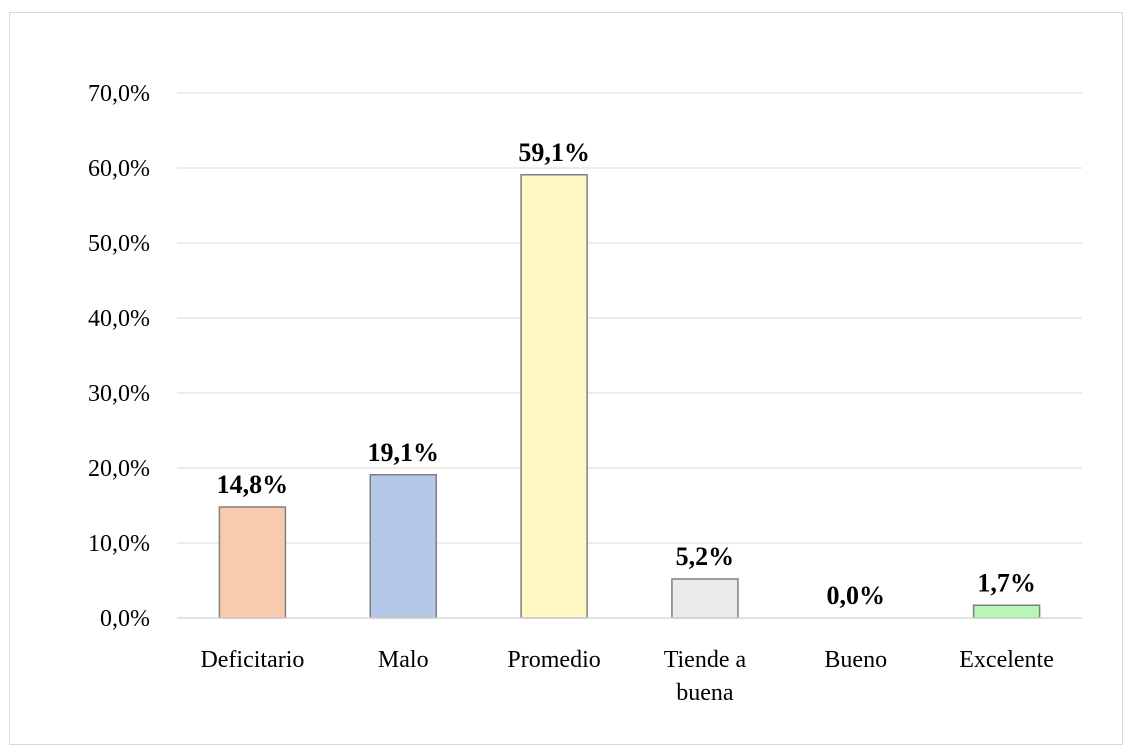 This screenshot has width=1133, height=755. Describe the element at coordinates (119, 394) in the screenshot. I see `y-tick-label-3: 30,0%` at that location.